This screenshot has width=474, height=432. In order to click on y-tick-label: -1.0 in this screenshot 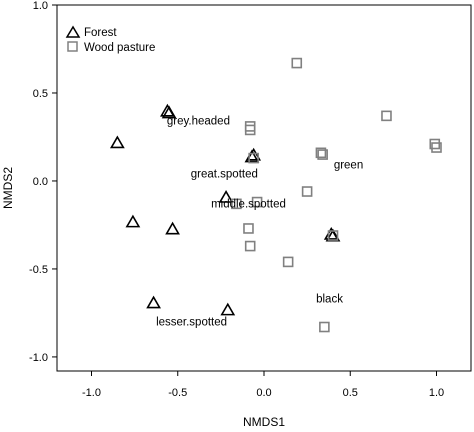, I will do `click(38, 358)`.